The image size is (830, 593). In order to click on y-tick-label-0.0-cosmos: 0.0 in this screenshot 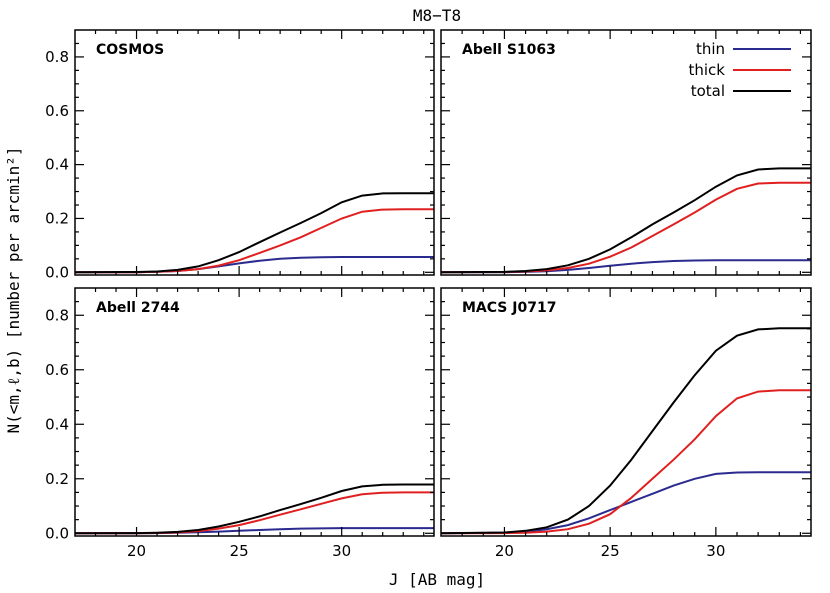, I will do `click(57, 272)`.